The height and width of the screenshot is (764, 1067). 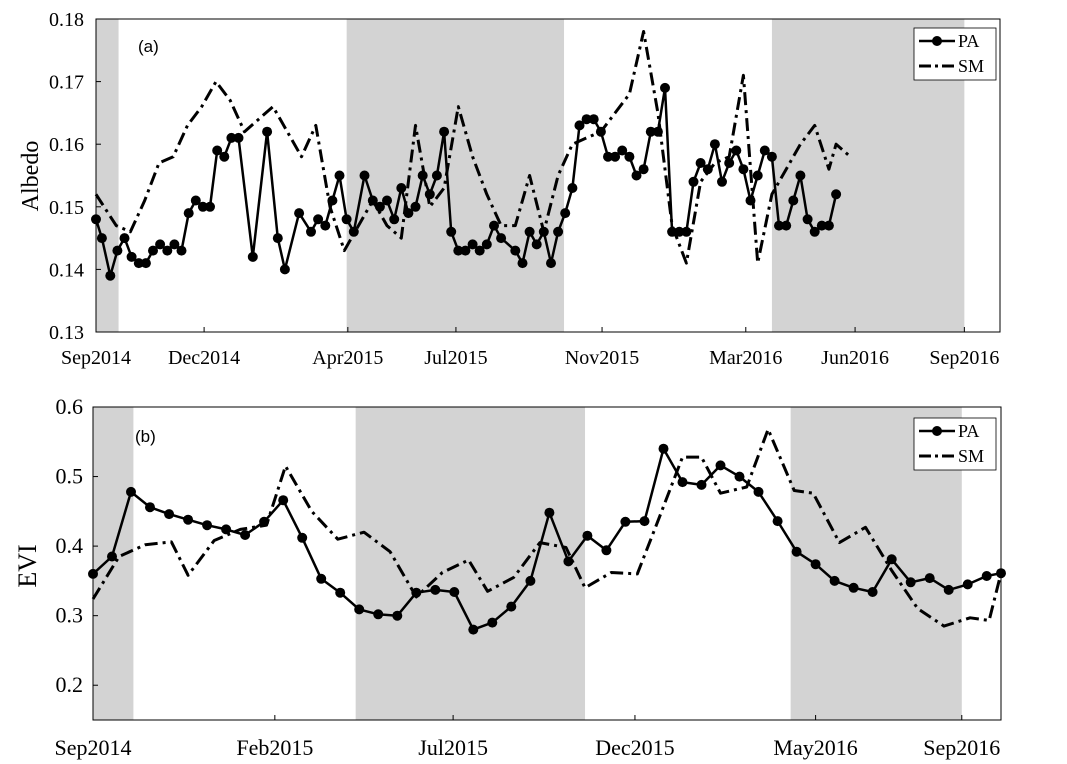 What do you see at coordinates (70, 545) in the screenshot?
I see `evi-y-tick-label: 0.4` at bounding box center [70, 545].